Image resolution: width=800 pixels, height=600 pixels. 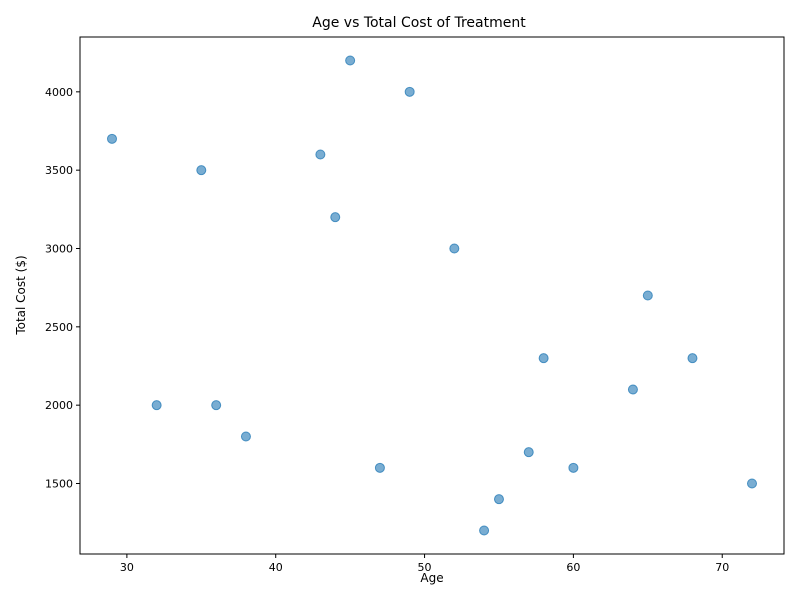 What do you see at coordinates (425, 567) in the screenshot?
I see `x-tick-label: 50` at bounding box center [425, 567].